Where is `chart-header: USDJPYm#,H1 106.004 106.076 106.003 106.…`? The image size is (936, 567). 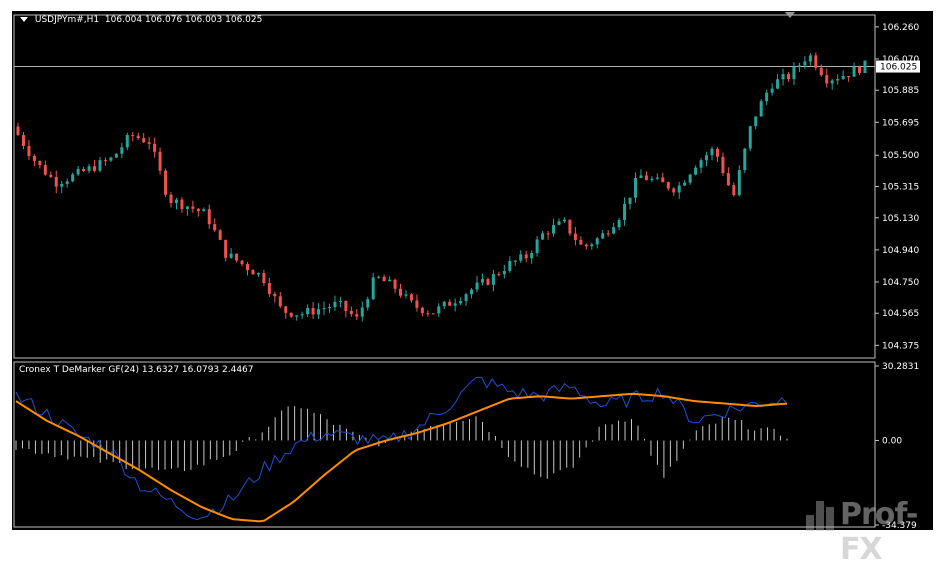 chart-header: USDJPYm#,H1 106.004 106.076 106.003 106.… is located at coordinates (141, 20).